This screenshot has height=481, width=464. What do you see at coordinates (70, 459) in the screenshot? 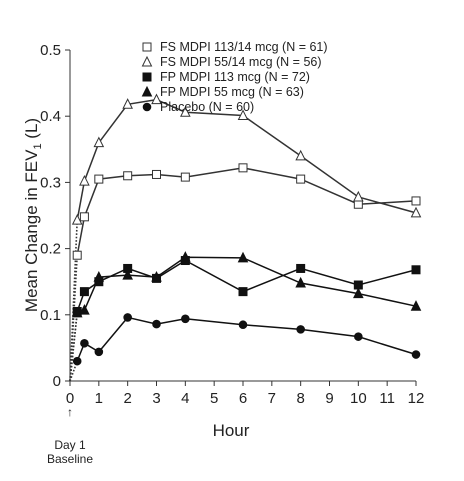
I see `baseline-label-baseline: Baseline` at bounding box center [70, 459].